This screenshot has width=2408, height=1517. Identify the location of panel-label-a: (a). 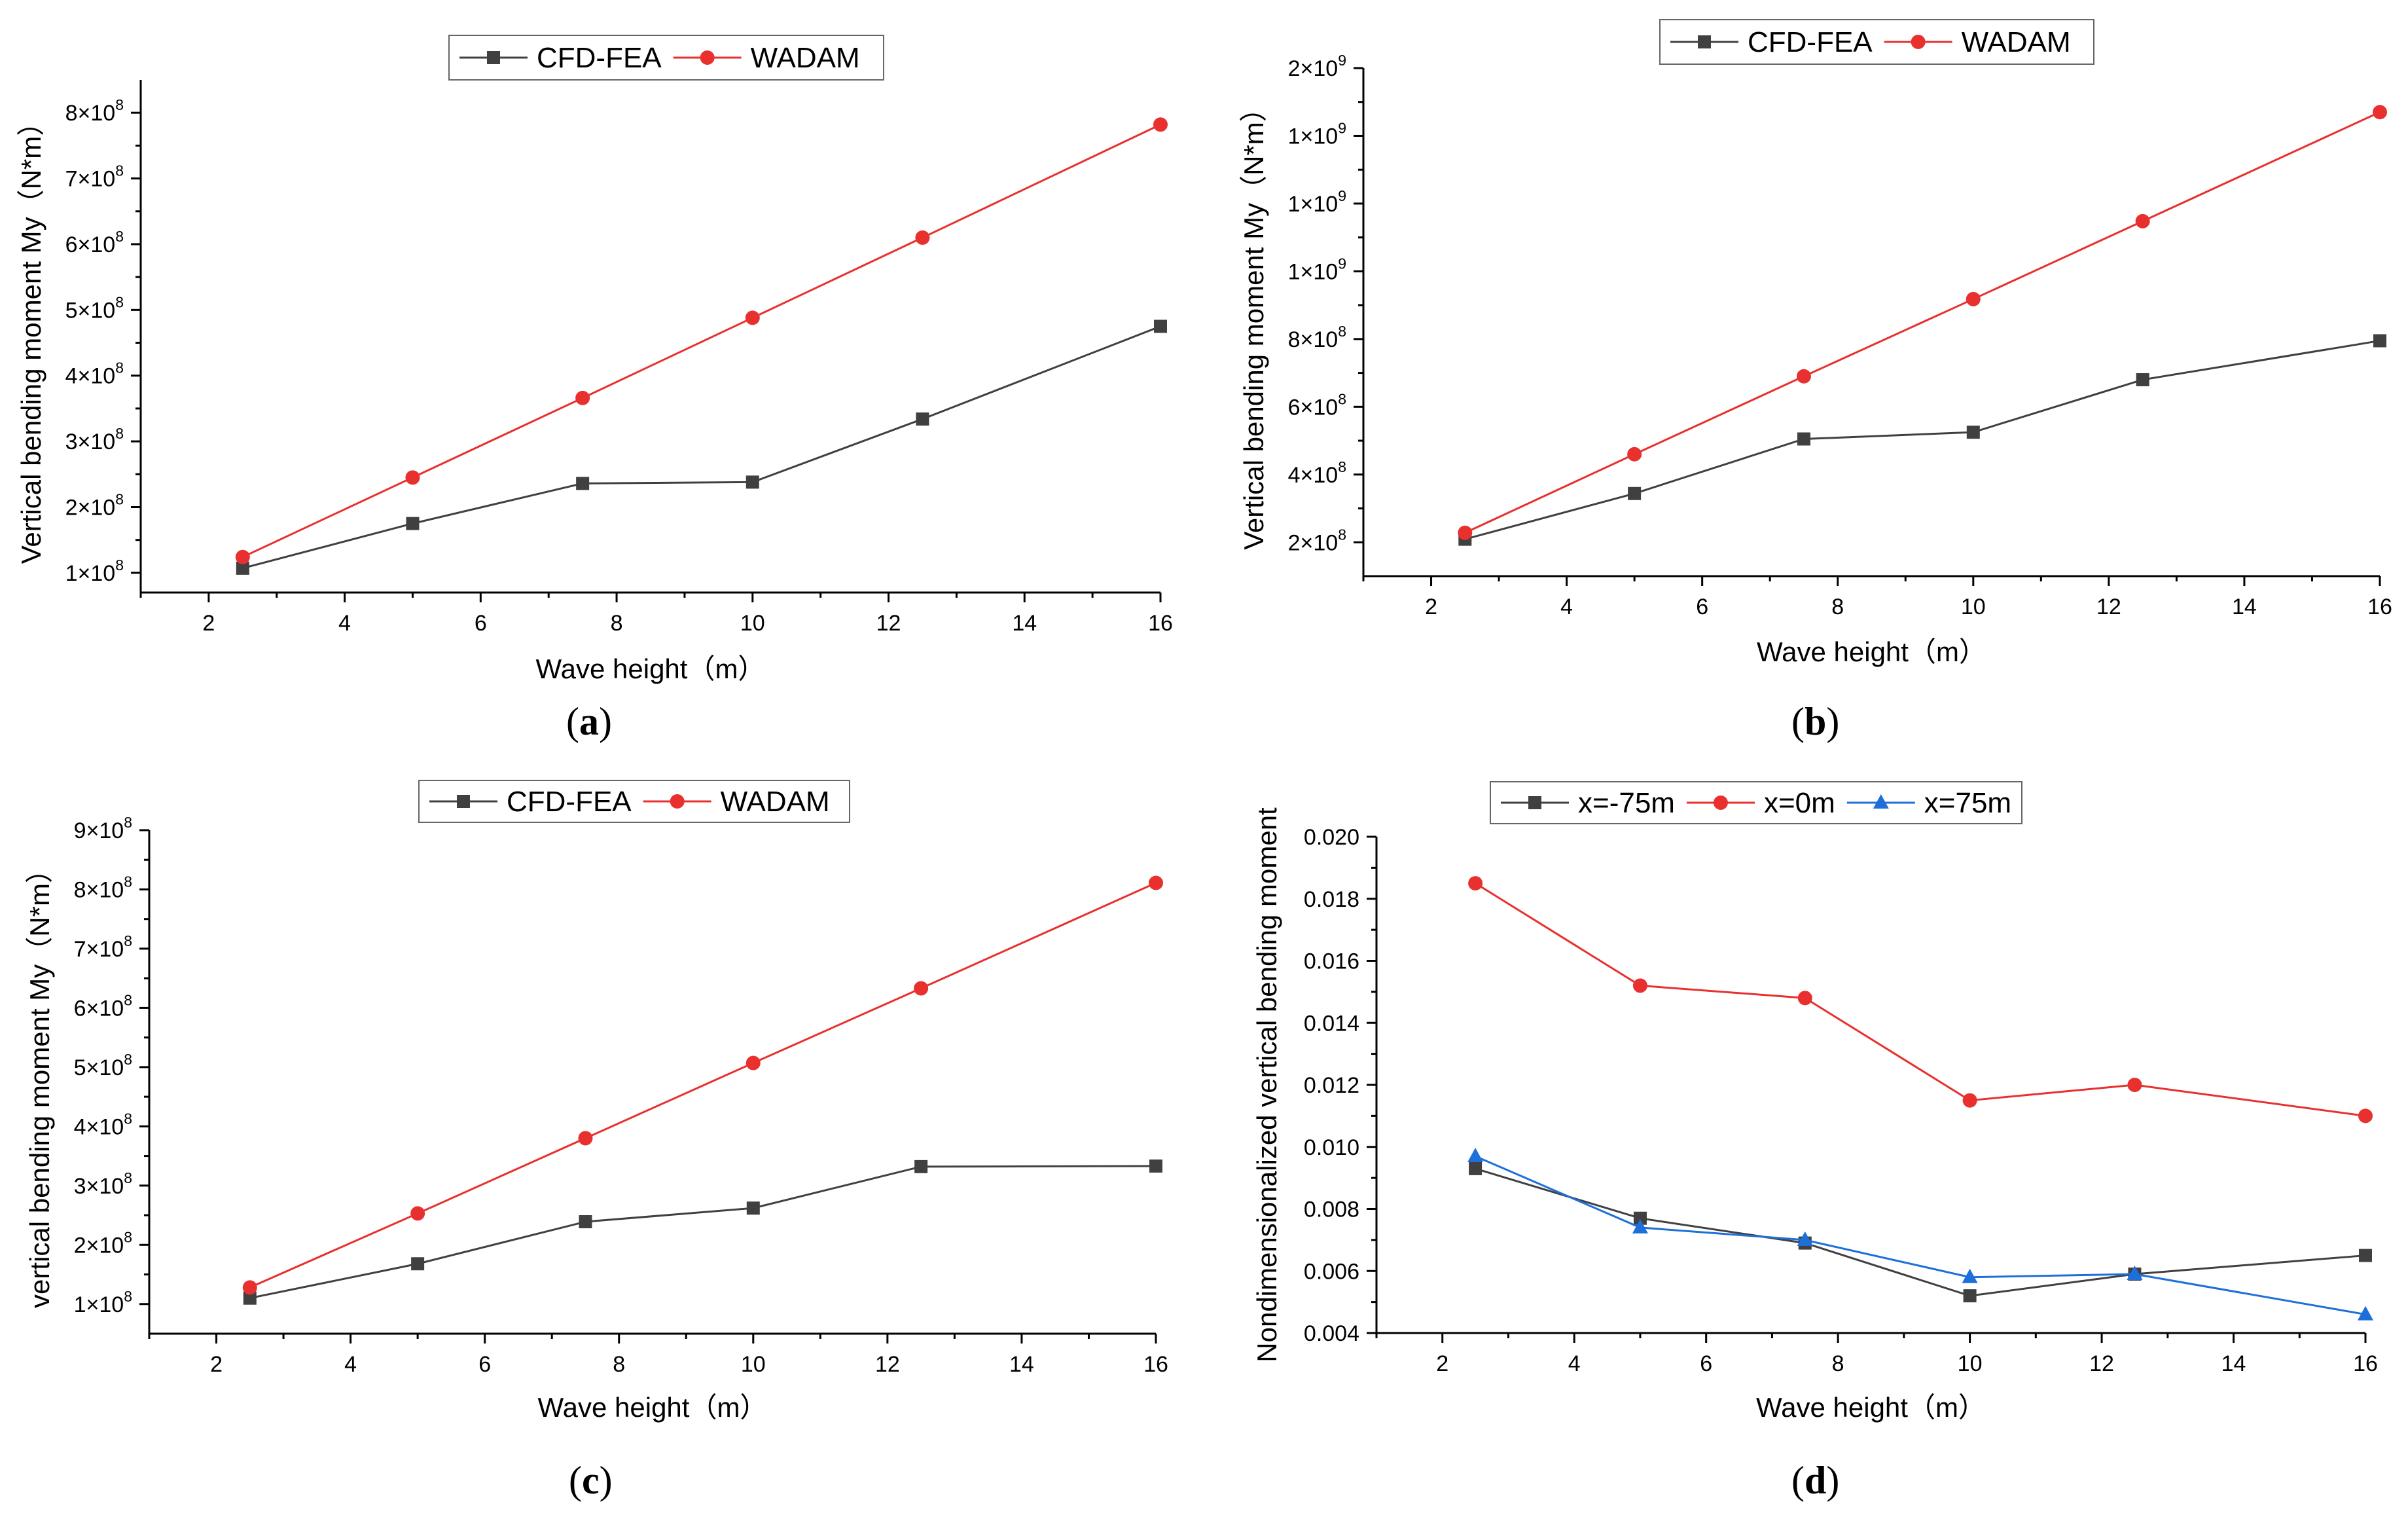
(589, 721).